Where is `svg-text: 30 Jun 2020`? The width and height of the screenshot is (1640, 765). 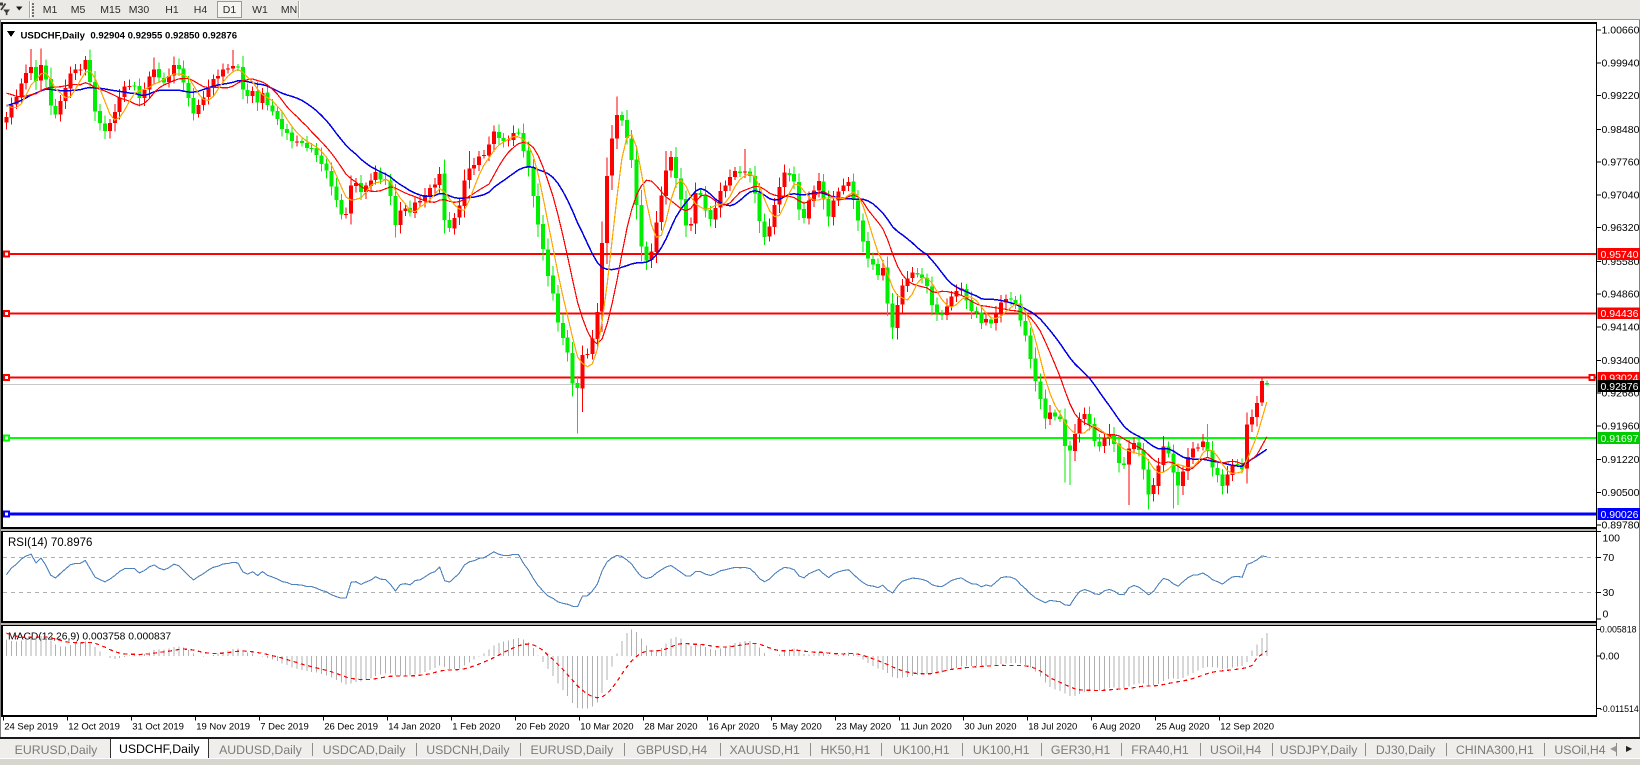
svg-text: 30 Jun 2020 is located at coordinates (990, 727).